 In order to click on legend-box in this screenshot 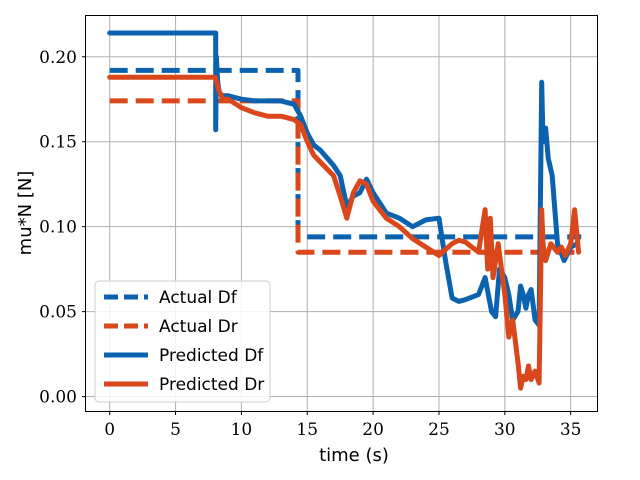, I will do `click(182, 341)`.